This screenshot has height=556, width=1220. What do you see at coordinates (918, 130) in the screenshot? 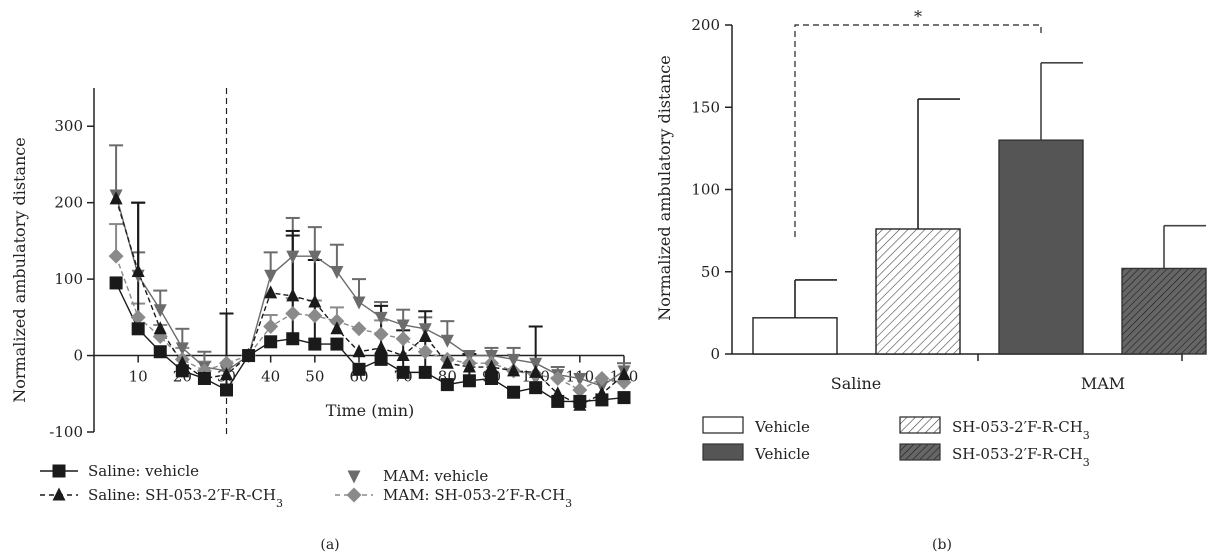
I see `significance-bracket` at bounding box center [918, 130].